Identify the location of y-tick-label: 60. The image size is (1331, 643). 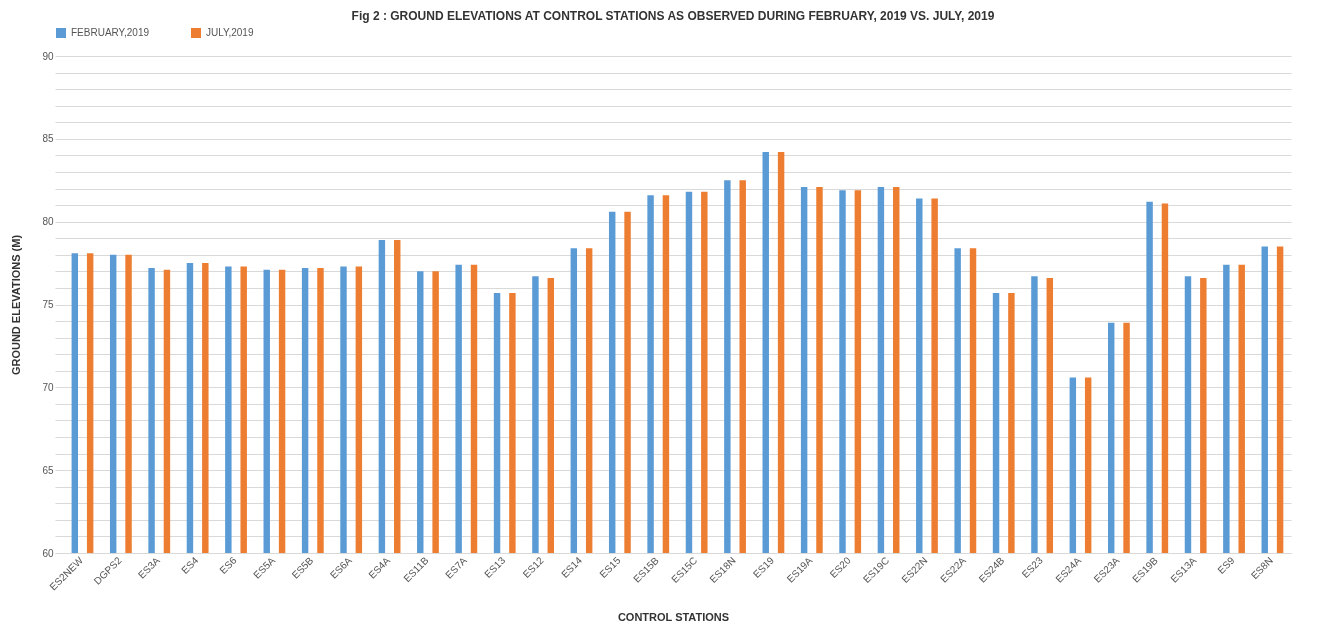
(48, 553).